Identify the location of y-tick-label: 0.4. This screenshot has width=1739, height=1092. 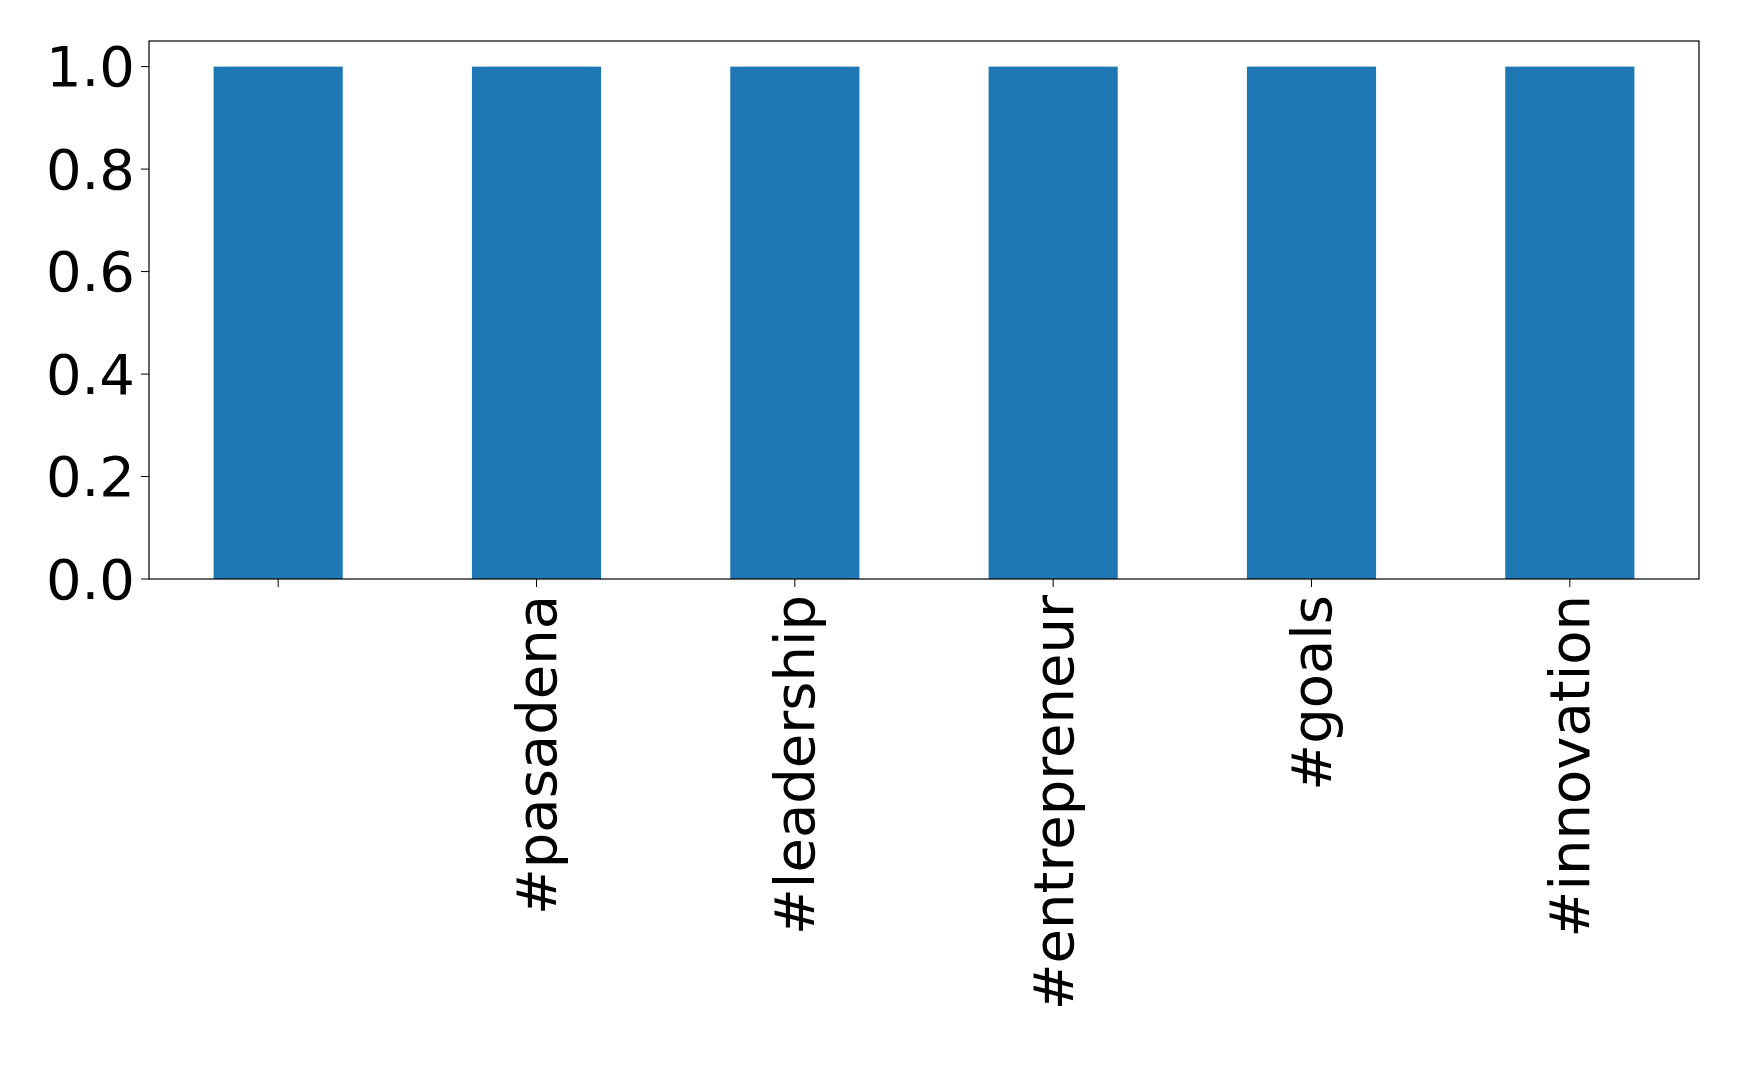
(90, 374).